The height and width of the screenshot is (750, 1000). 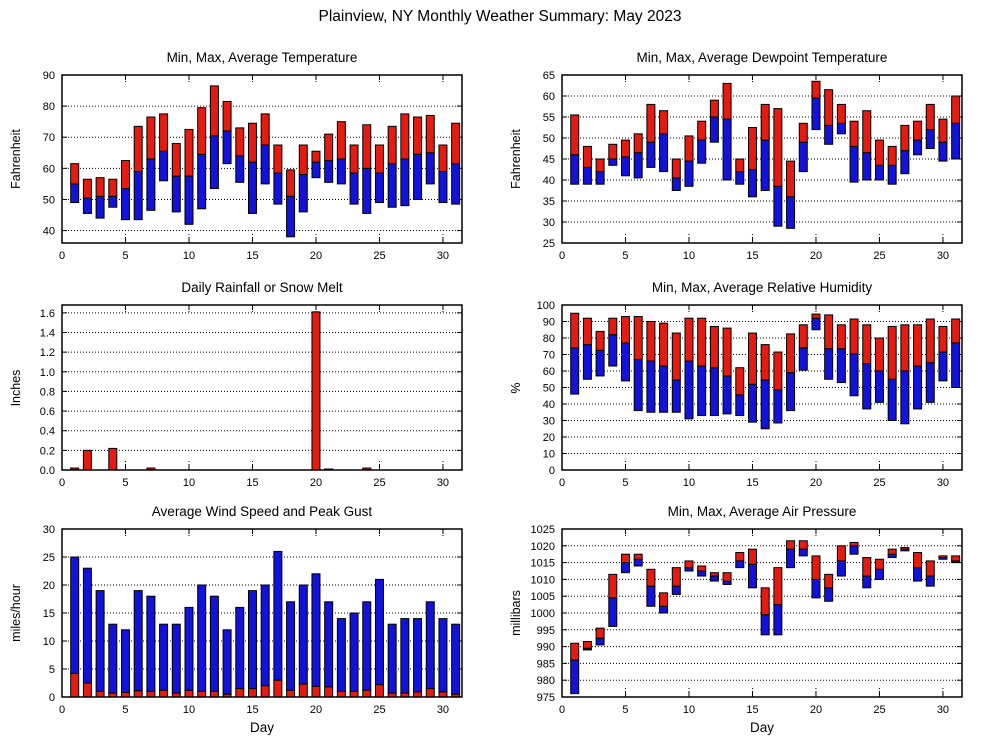 I want to click on temperature-y-axis-label: Fahrenheit, so click(x=16, y=159).